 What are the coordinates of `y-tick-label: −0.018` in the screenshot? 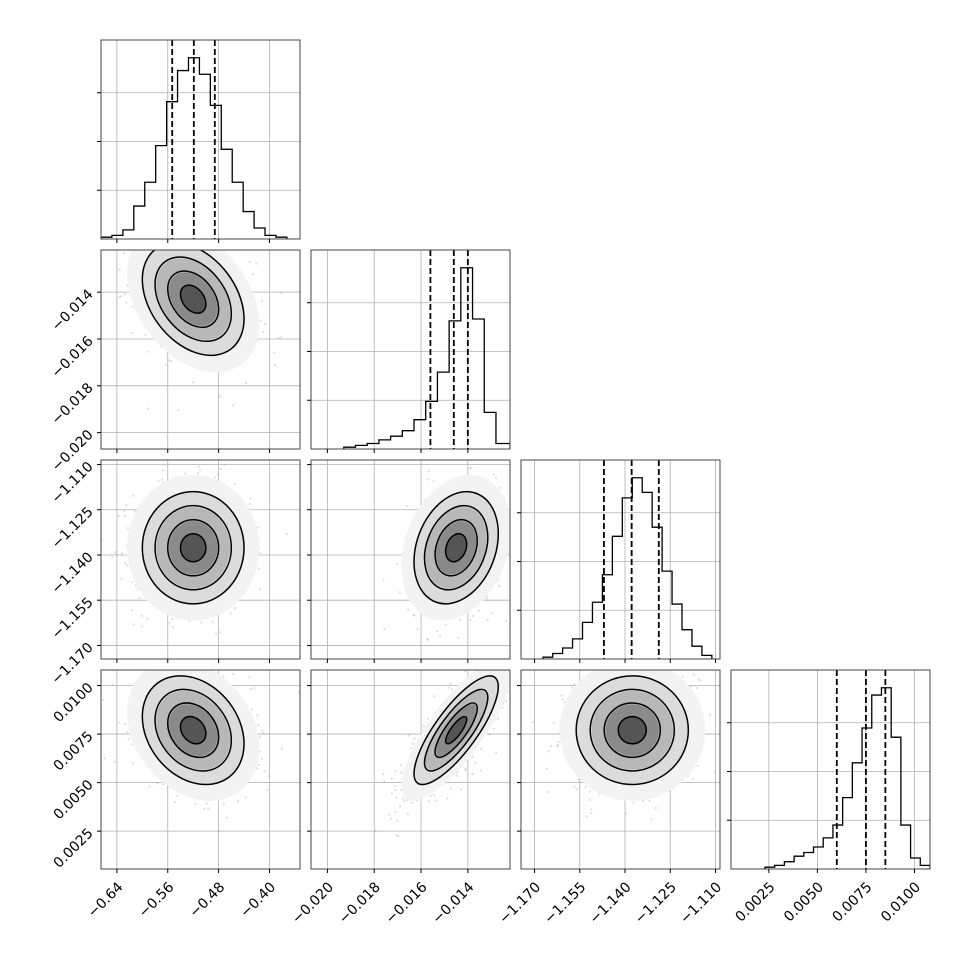 It's located at (73, 404).